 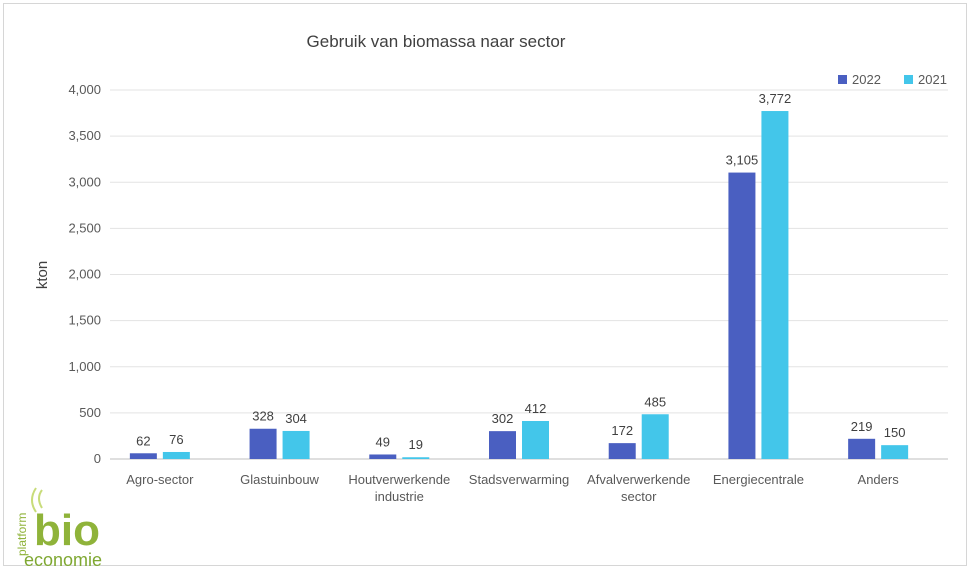 I want to click on legend-label: 2021, so click(x=932, y=79).